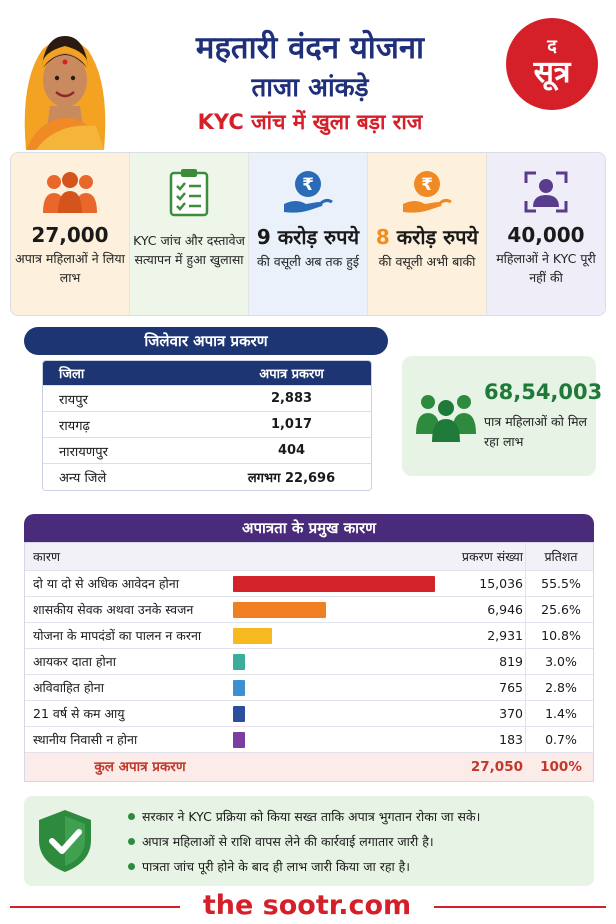 The image size is (616, 924). What do you see at coordinates (65, 93) in the screenshot?
I see `woman-illustration-icon` at bounding box center [65, 93].